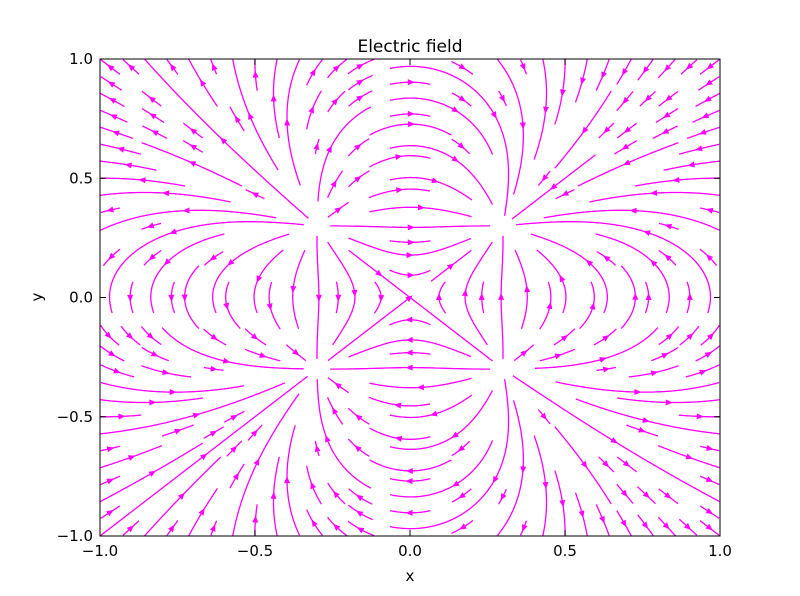 The width and height of the screenshot is (800, 596). Describe the element at coordinates (37, 296) in the screenshot. I see `y-axis-label: y` at that location.